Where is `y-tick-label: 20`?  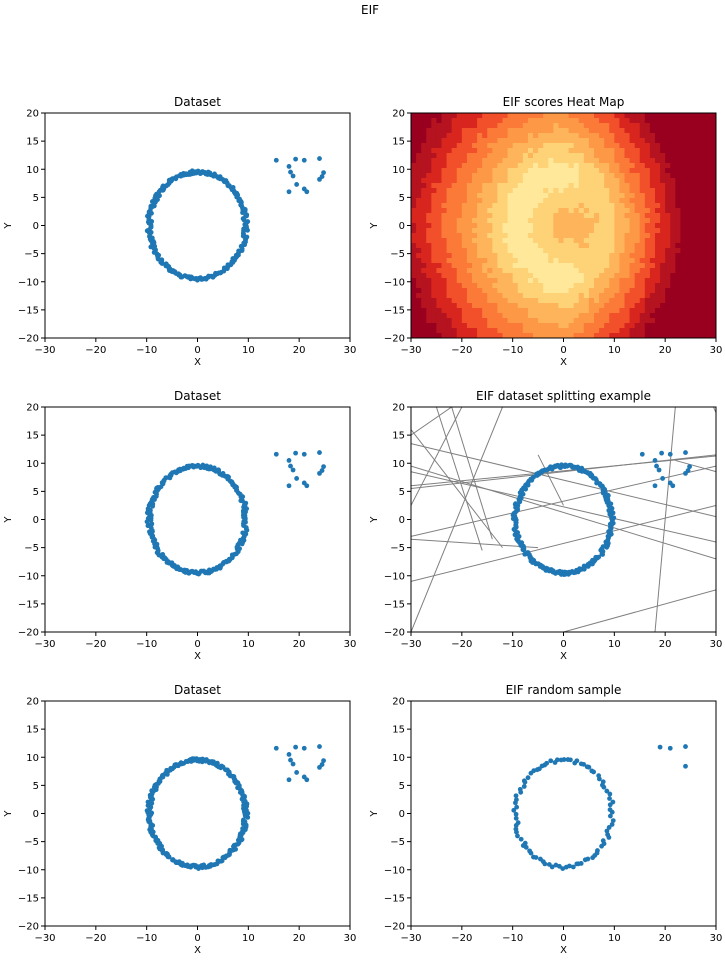 y-tick-label: 20 is located at coordinates (398, 114).